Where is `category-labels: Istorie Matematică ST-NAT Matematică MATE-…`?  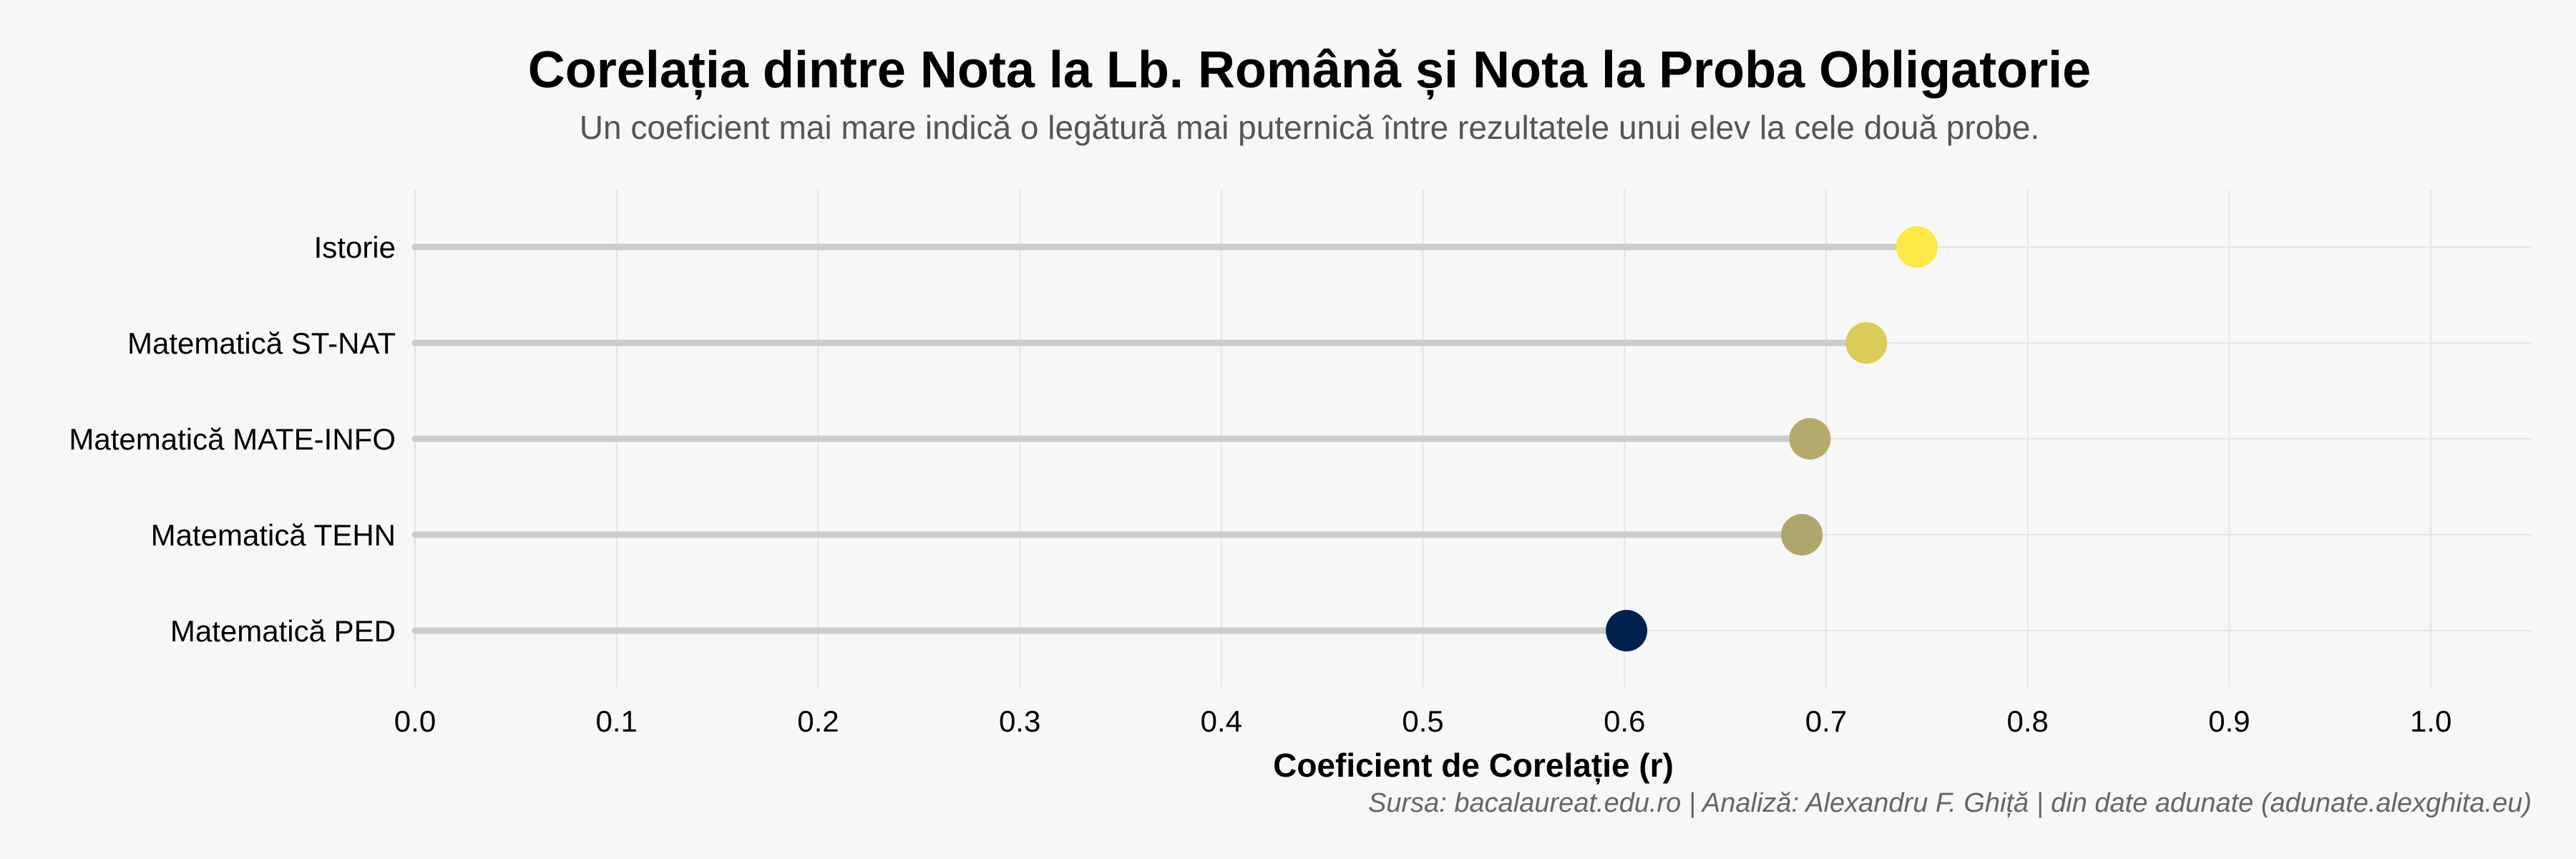
category-labels: Istorie Matematică ST-NAT Matematică MATE-… is located at coordinates (232, 439).